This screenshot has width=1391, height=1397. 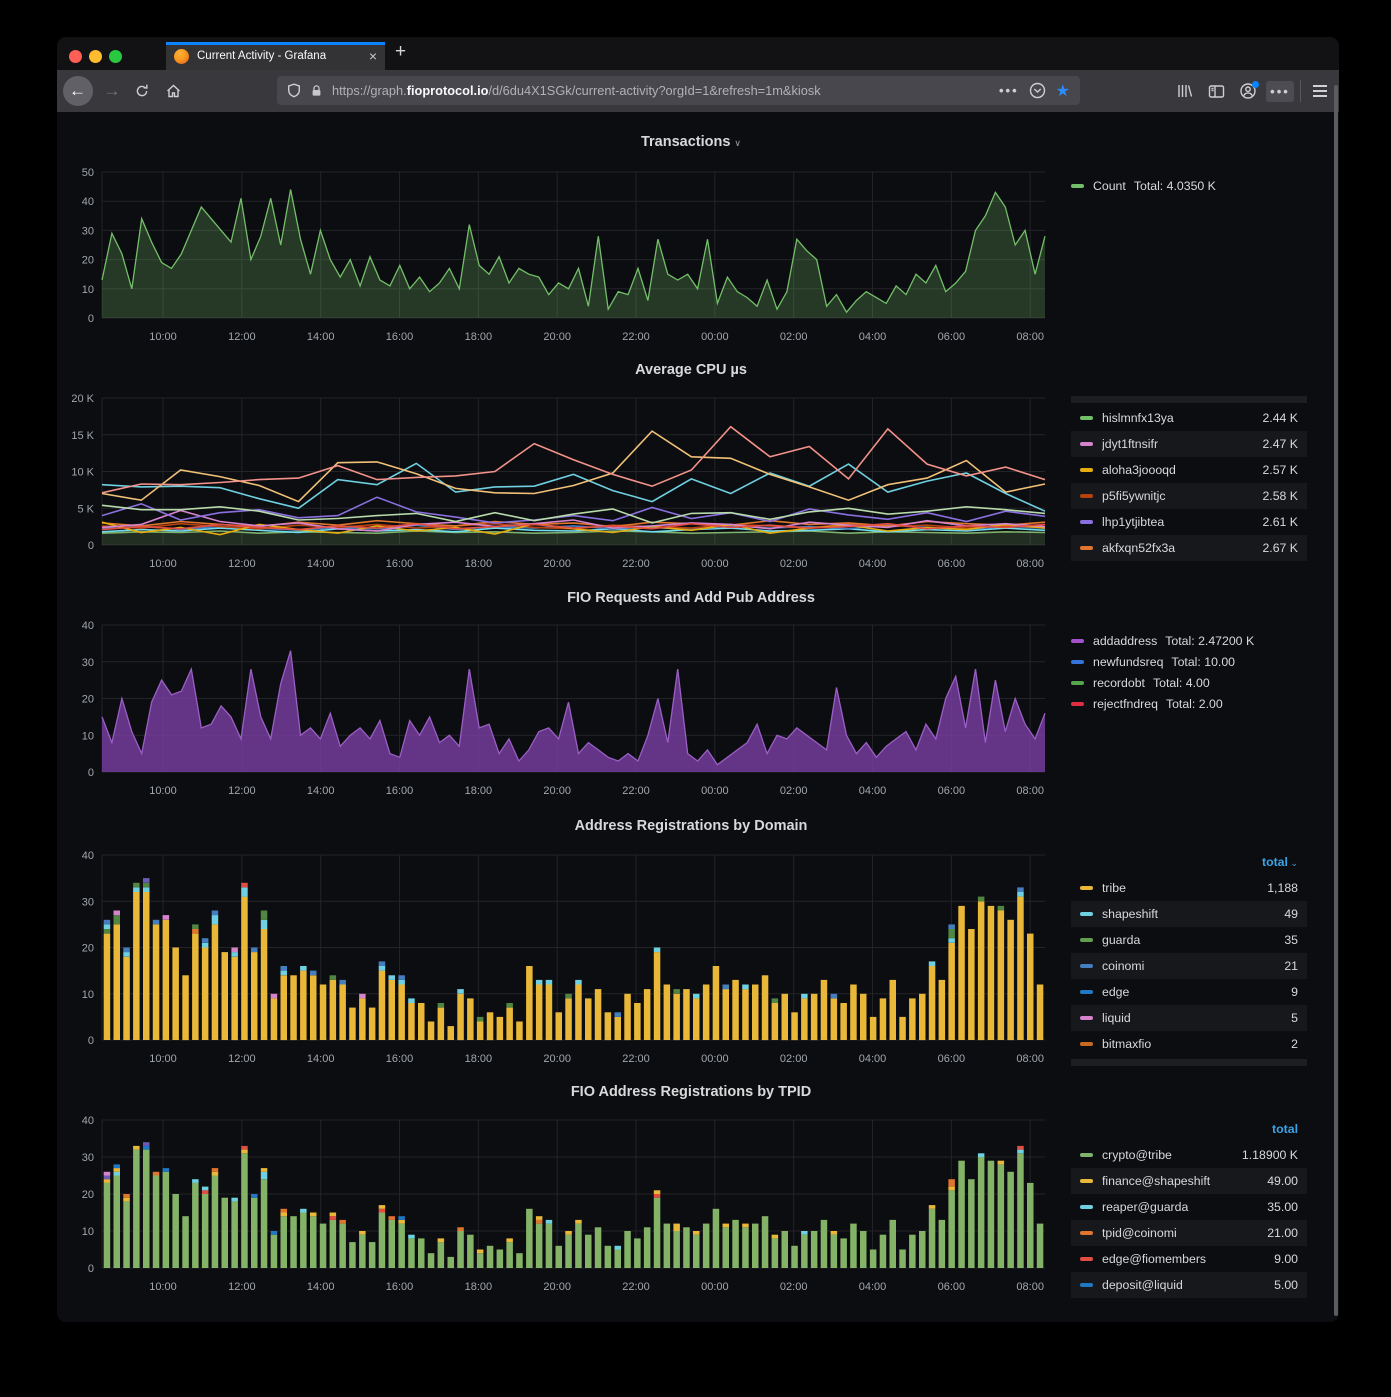 I want to click on svg-text: 30, so click(x=88, y=231).